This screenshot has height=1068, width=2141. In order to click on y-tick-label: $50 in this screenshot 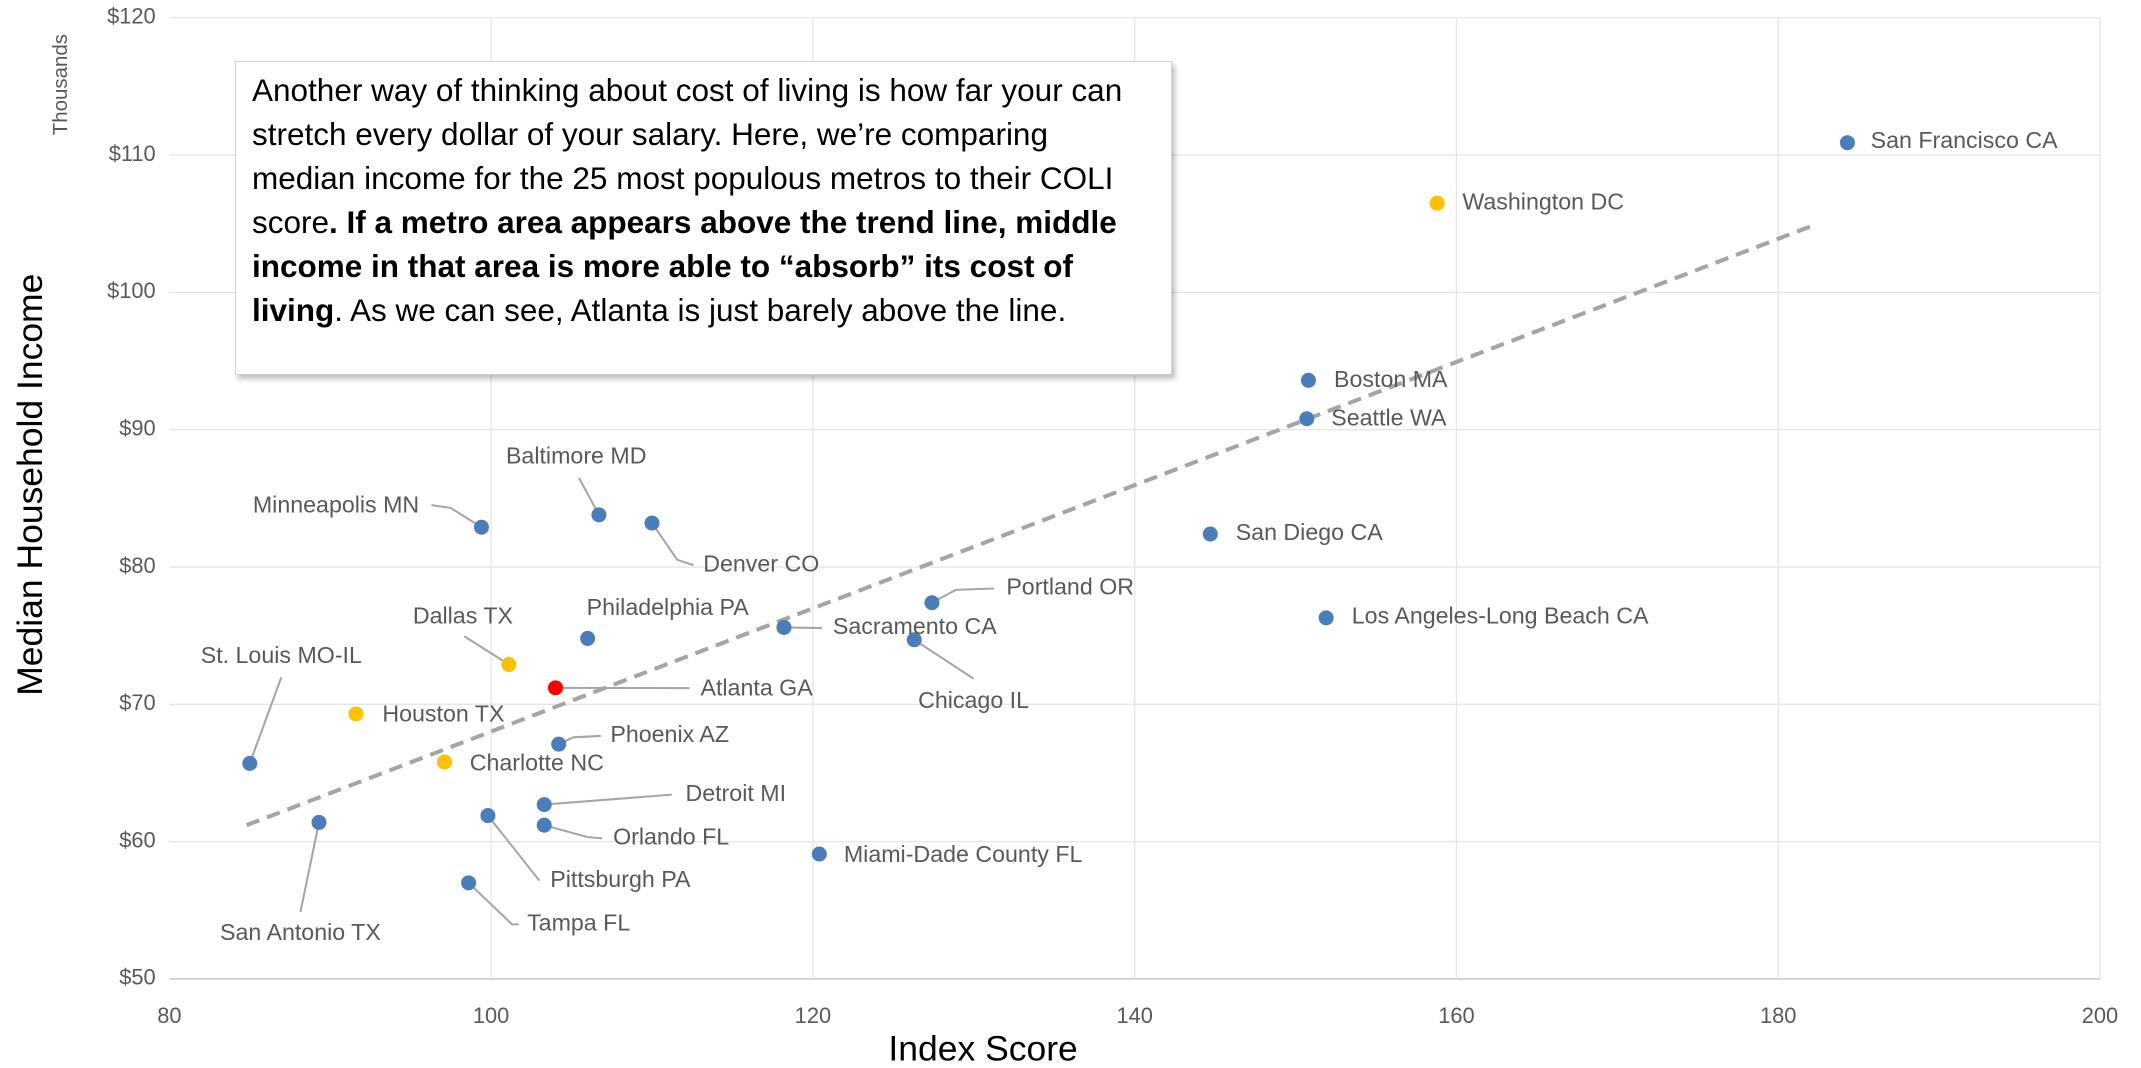, I will do `click(137, 977)`.